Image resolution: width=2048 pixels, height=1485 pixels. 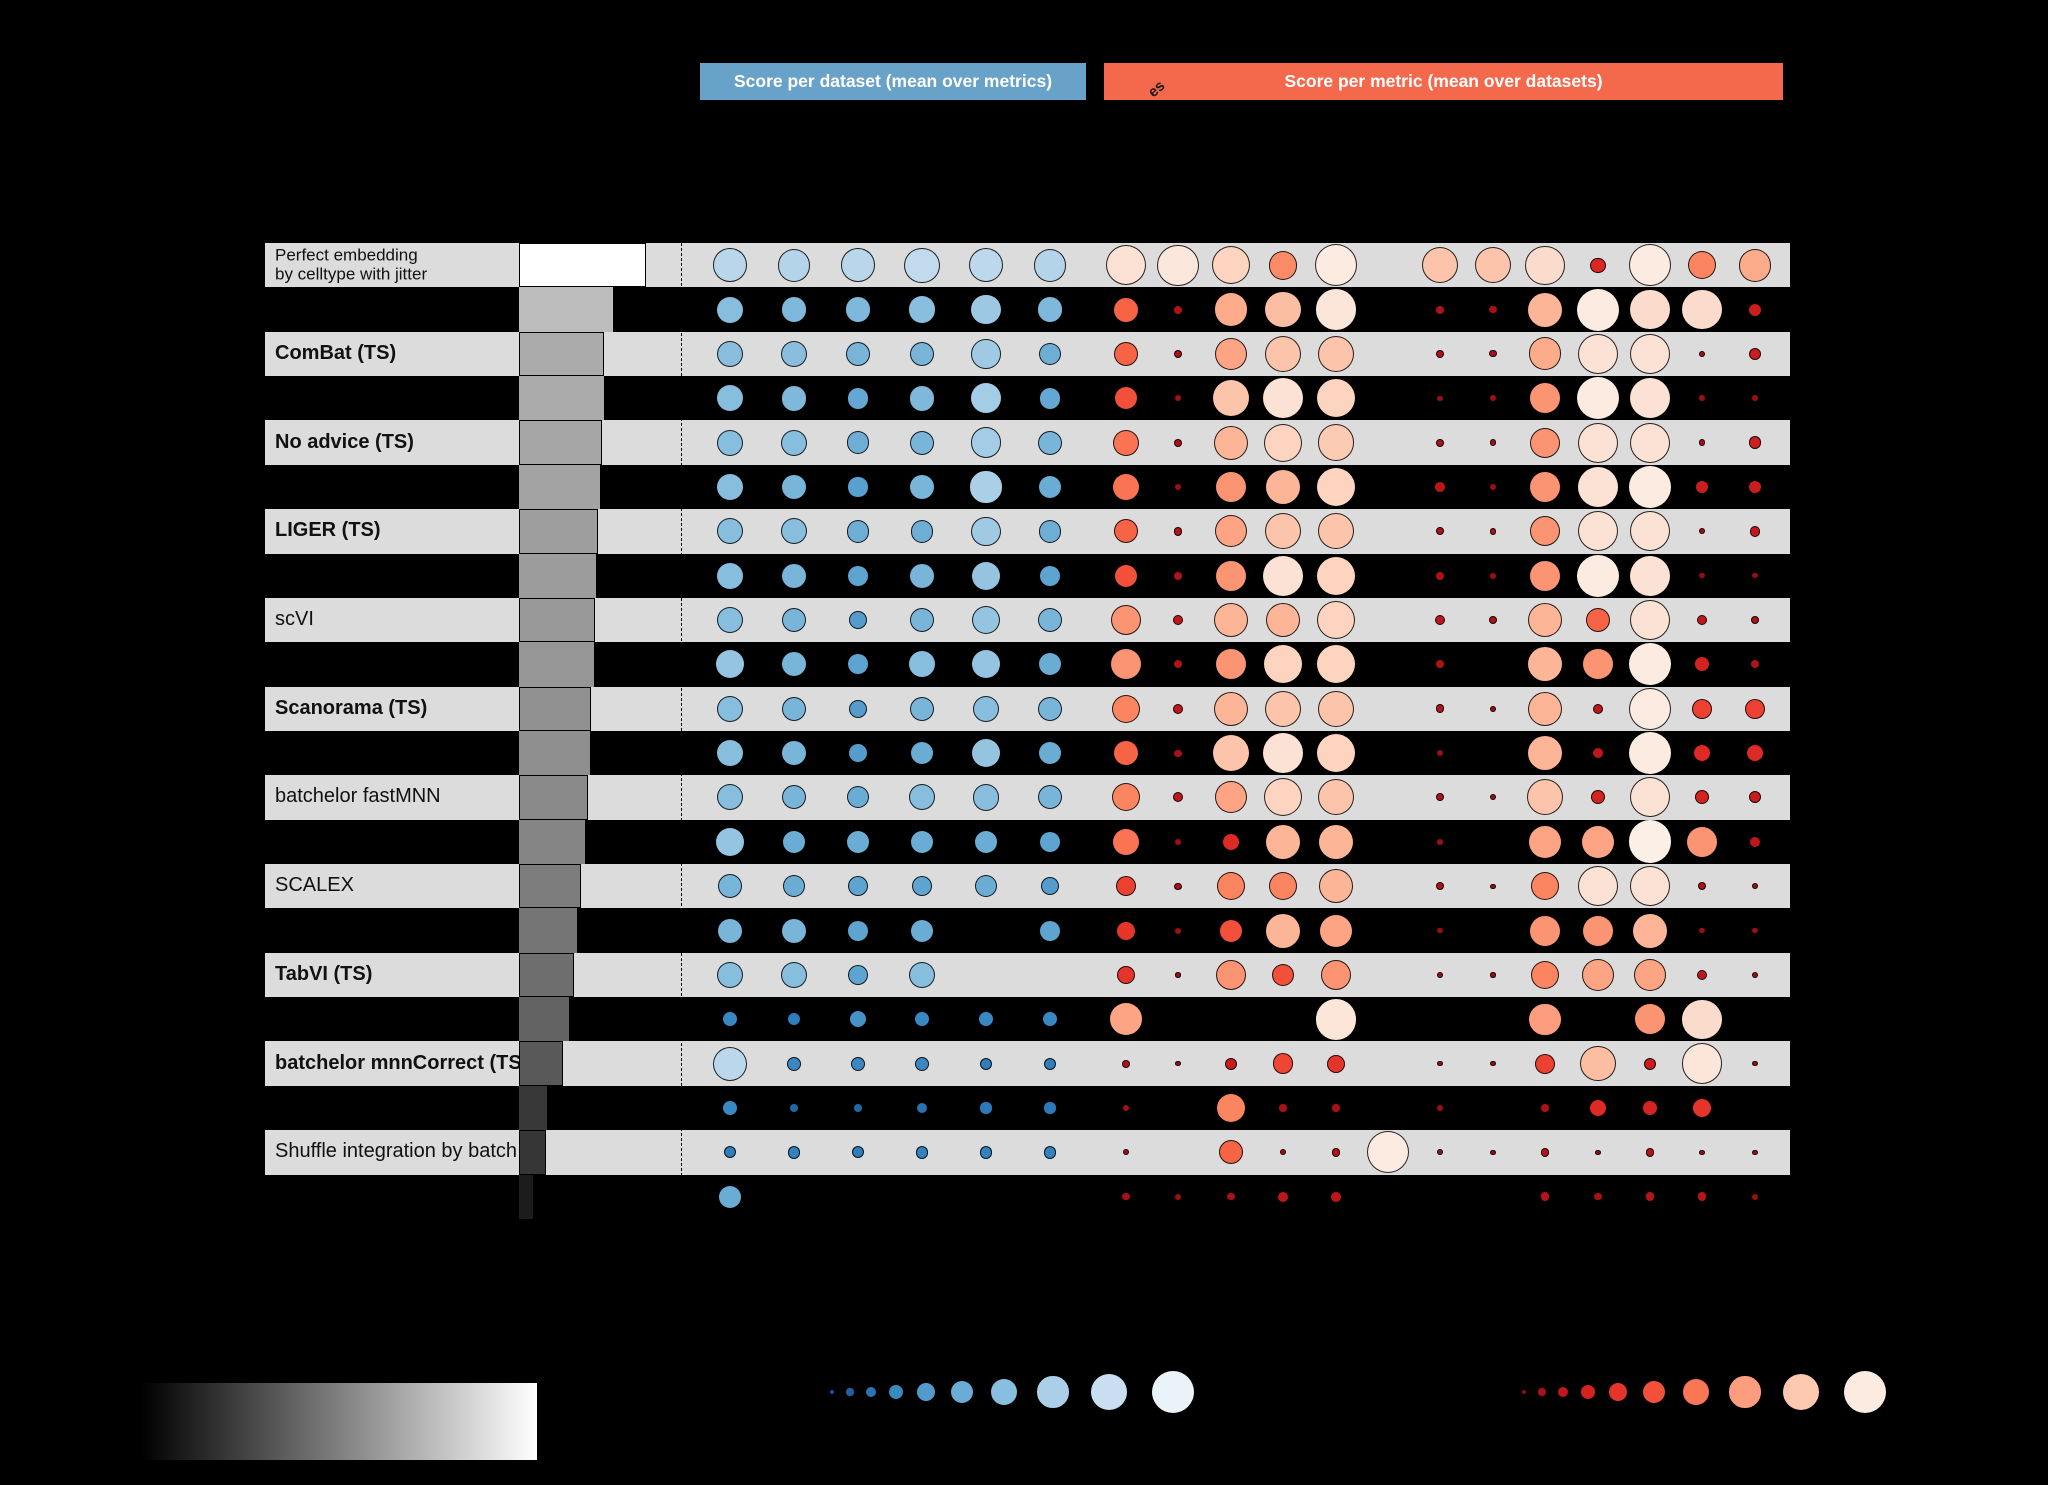 What do you see at coordinates (1027, 398) in the screenshot?
I see `method-row` at bounding box center [1027, 398].